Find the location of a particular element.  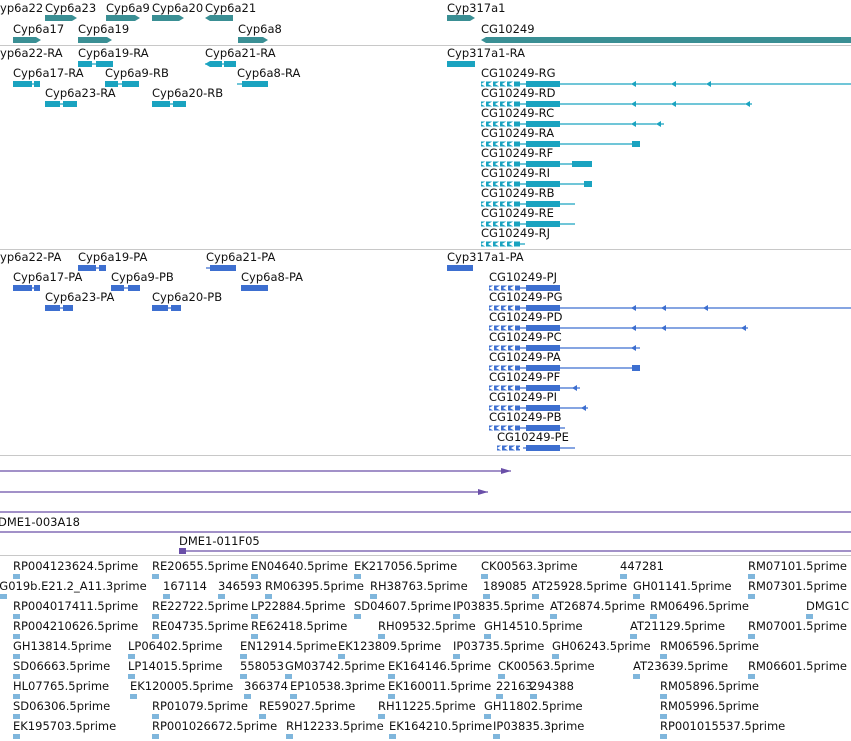

gene-cyp6a19 is located at coordinates (95, 40).